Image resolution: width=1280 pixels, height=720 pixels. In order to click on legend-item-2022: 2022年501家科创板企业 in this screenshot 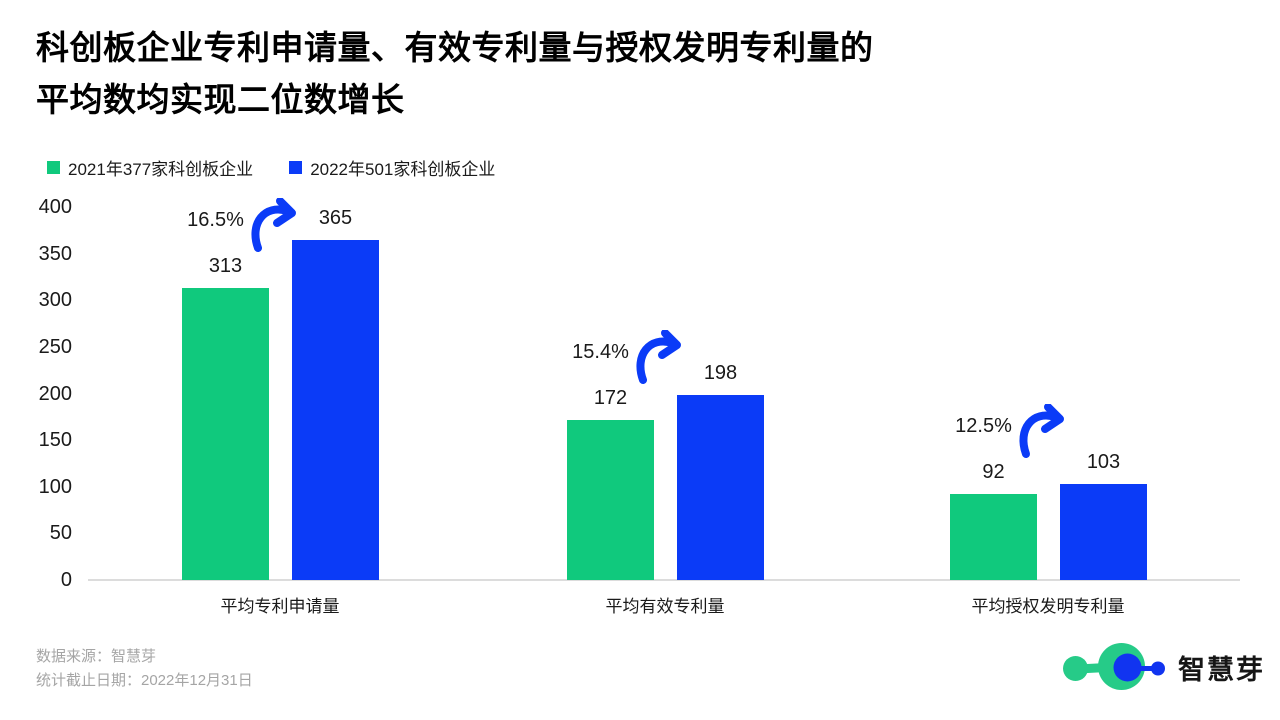, I will do `click(392, 167)`.